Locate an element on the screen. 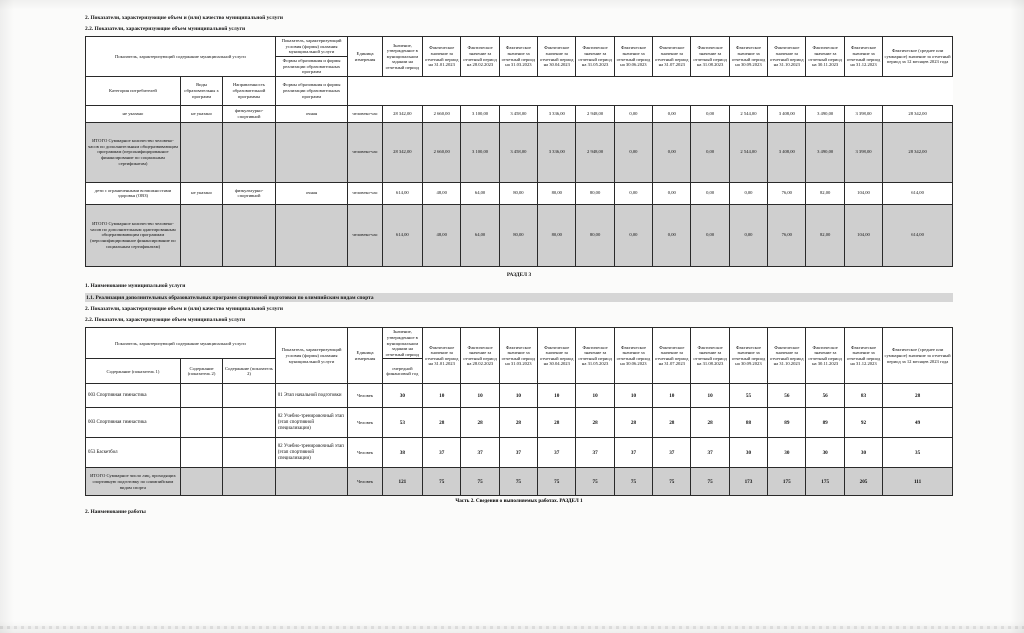 This screenshot has height=633, width=1024. t2-r3-condition is located at coordinates (311, 482).